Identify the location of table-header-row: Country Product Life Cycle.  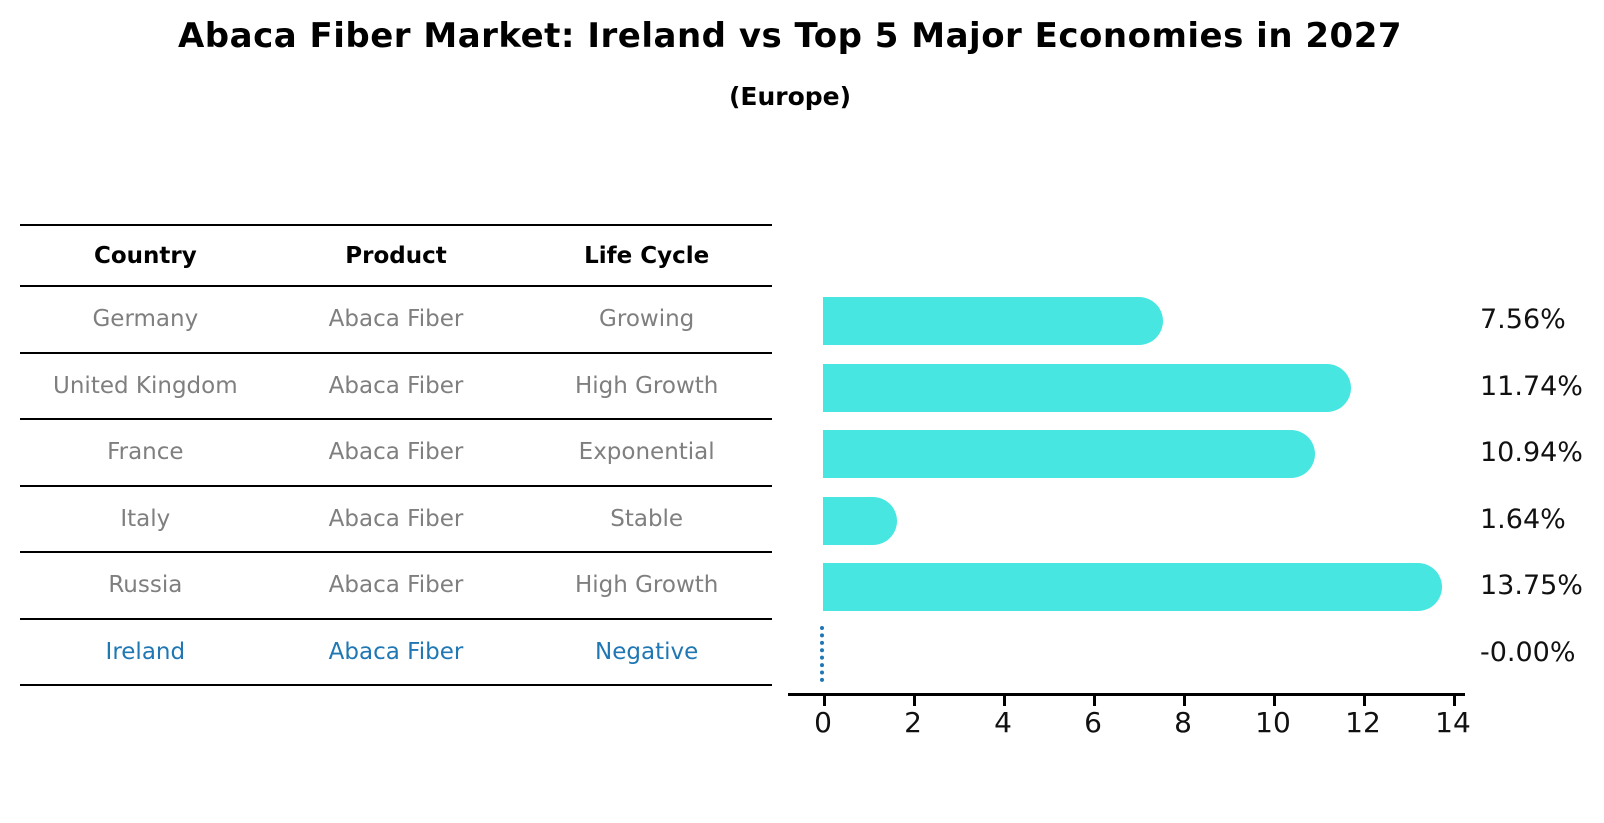
(396, 256).